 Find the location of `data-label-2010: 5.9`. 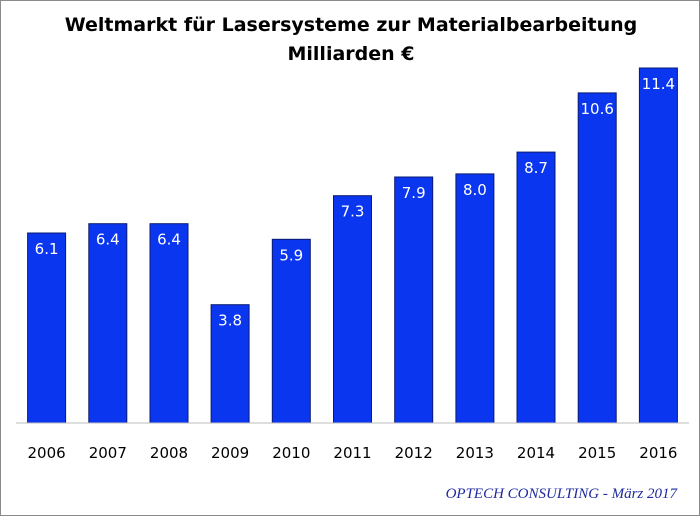

data-label-2010: 5.9 is located at coordinates (291, 255).